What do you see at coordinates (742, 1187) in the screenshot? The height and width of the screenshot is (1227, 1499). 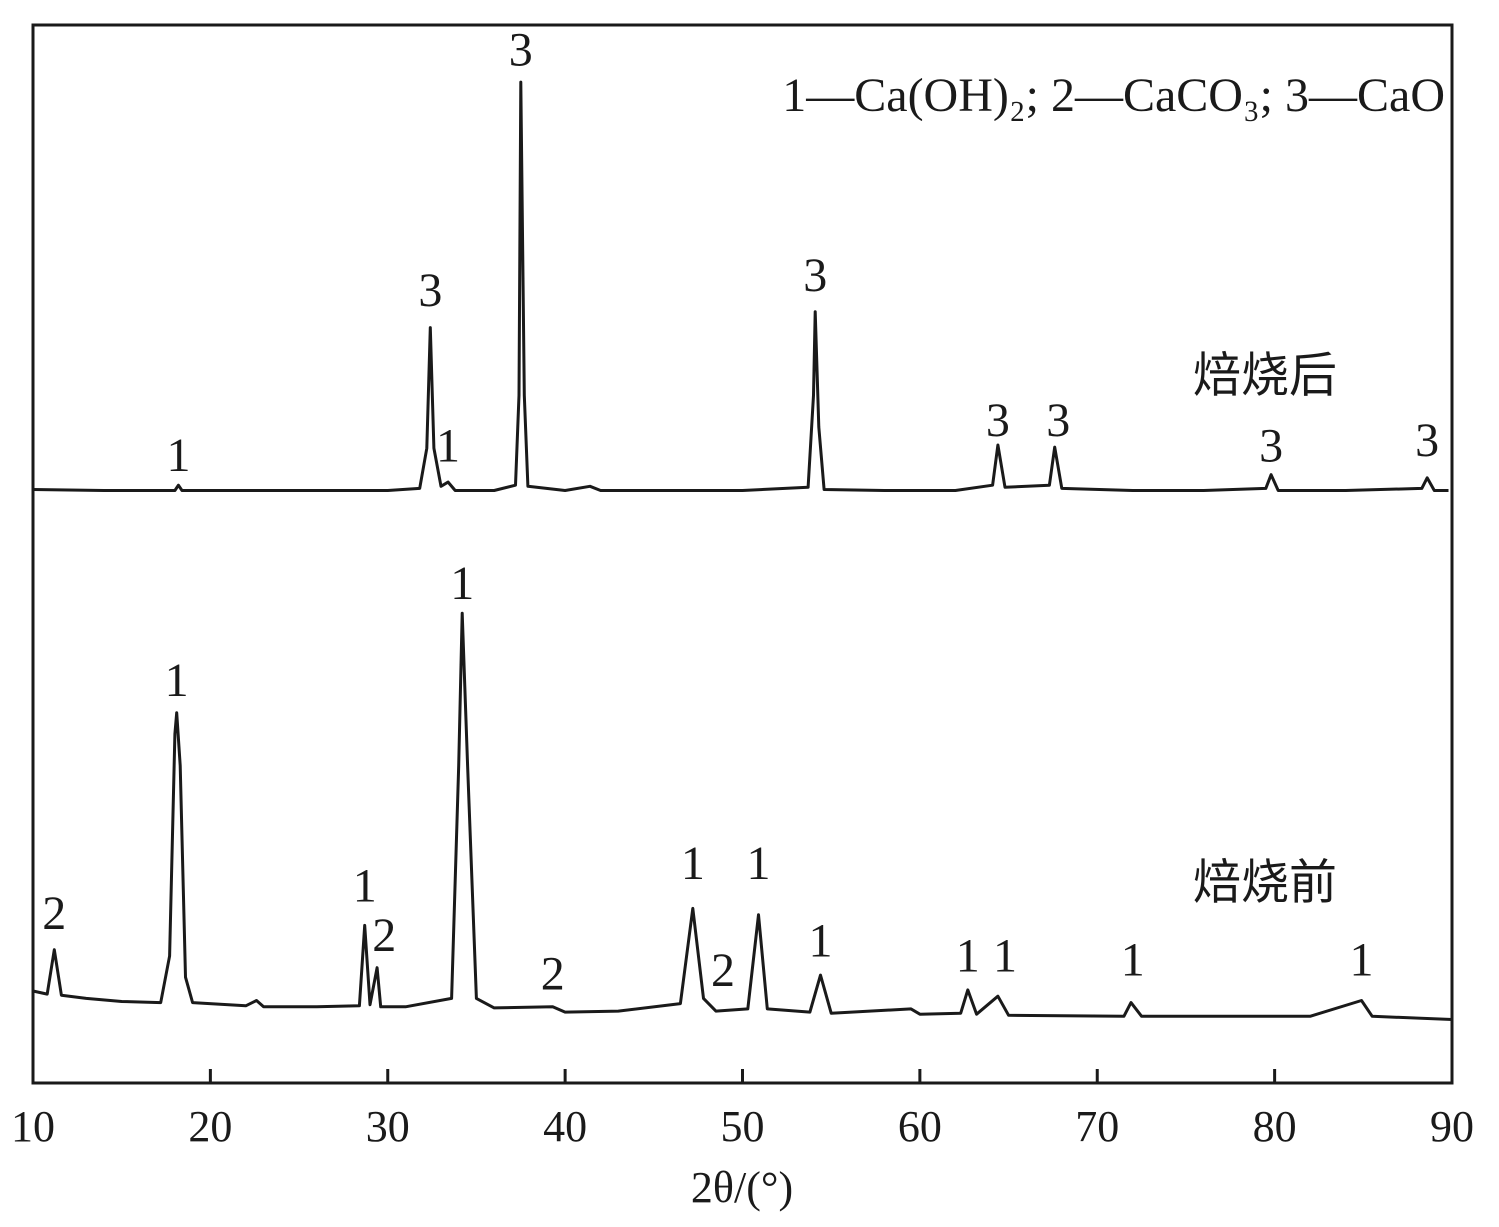 I see `x-axis-label: 2θ/(°)` at bounding box center [742, 1187].